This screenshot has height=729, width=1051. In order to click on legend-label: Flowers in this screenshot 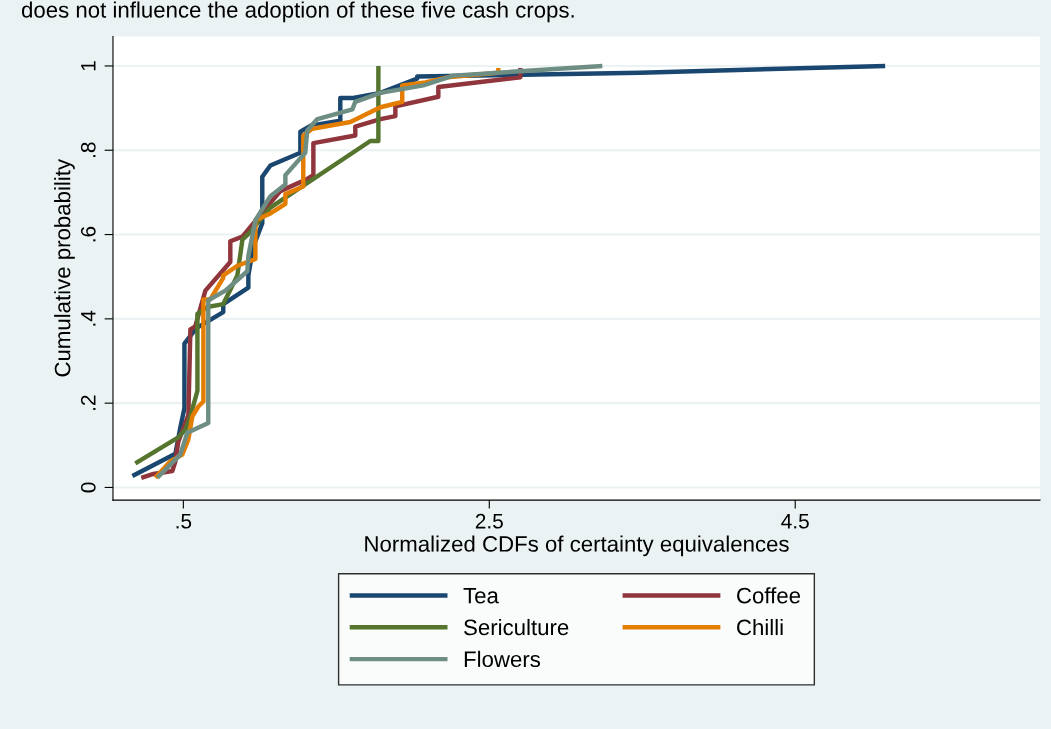, I will do `click(502, 659)`.